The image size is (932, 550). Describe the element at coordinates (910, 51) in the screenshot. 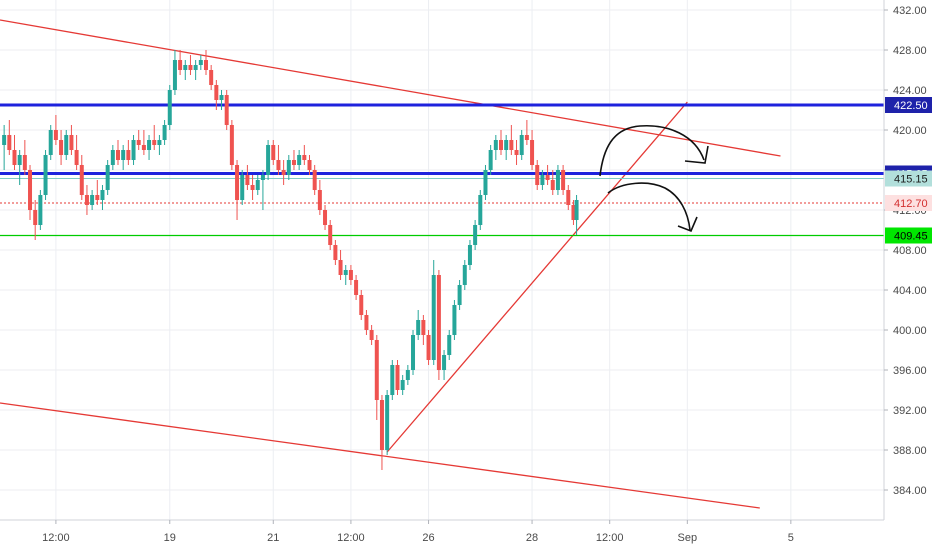

I see `y-tick-label: 428.00` at that location.